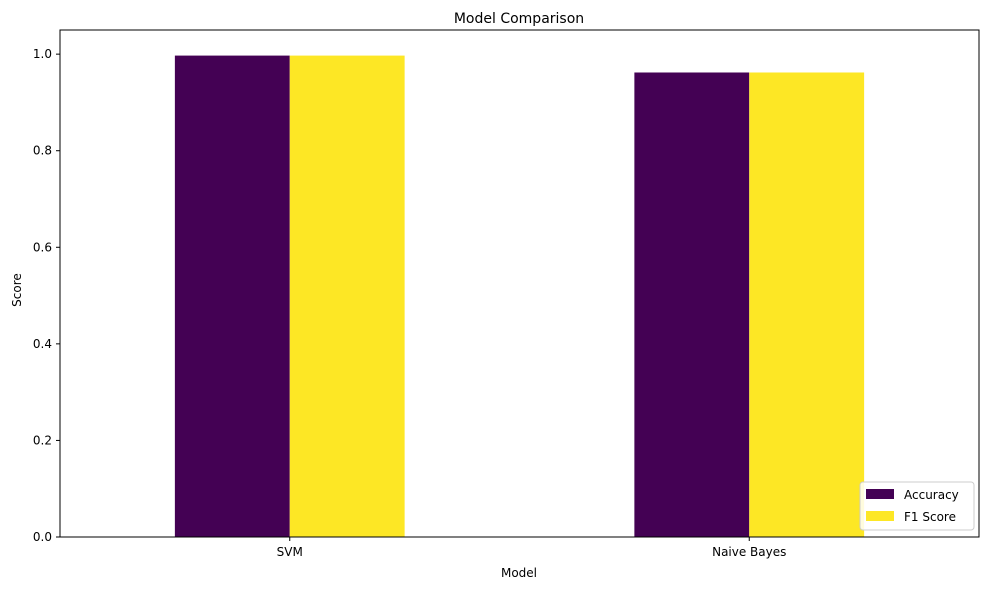  What do you see at coordinates (880, 516) in the screenshot?
I see `legend-swatch-f1-score` at bounding box center [880, 516].